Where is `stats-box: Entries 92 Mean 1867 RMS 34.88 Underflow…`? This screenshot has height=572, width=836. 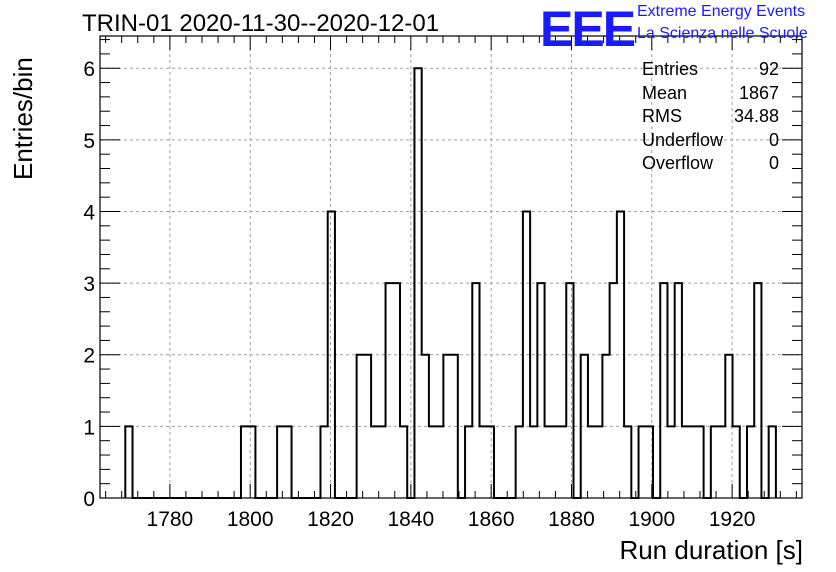 stats-box: Entries 92 Mean 1867 RMS 34.88 Underflow… is located at coordinates (710, 117).